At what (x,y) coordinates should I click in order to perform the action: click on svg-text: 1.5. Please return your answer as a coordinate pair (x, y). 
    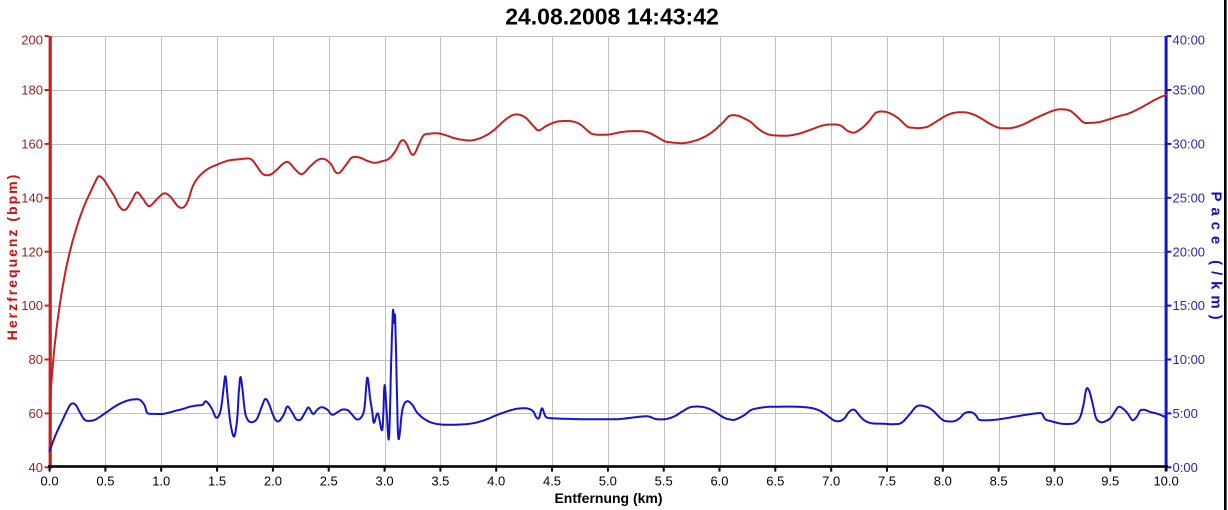
    Looking at the image, I should click on (217, 480).